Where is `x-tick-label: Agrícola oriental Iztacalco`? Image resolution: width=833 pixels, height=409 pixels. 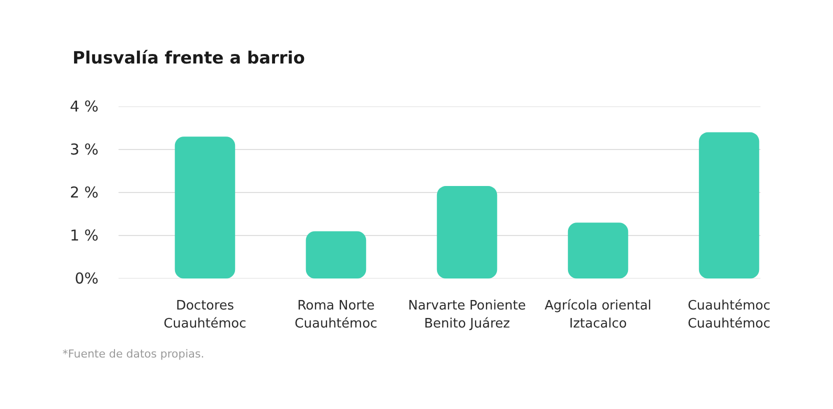
x-tick-label: Agrícola oriental Iztacalco is located at coordinates (598, 315).